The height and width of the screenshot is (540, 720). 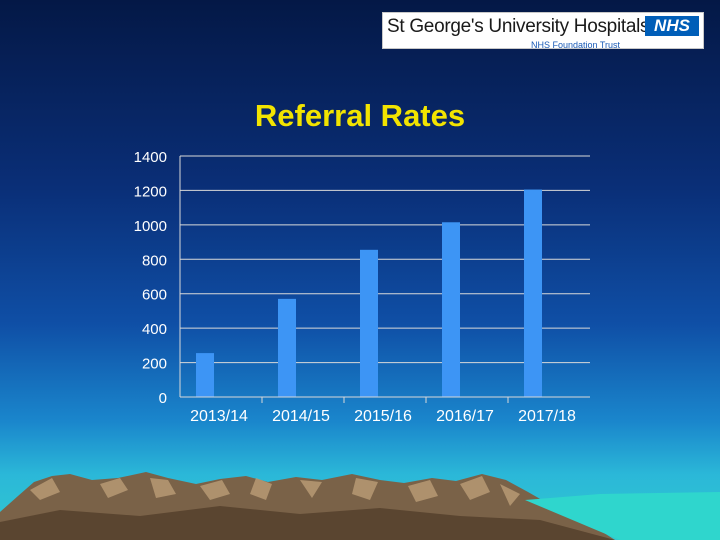 I want to click on y-tick-label: 1000, so click(x=150, y=226).